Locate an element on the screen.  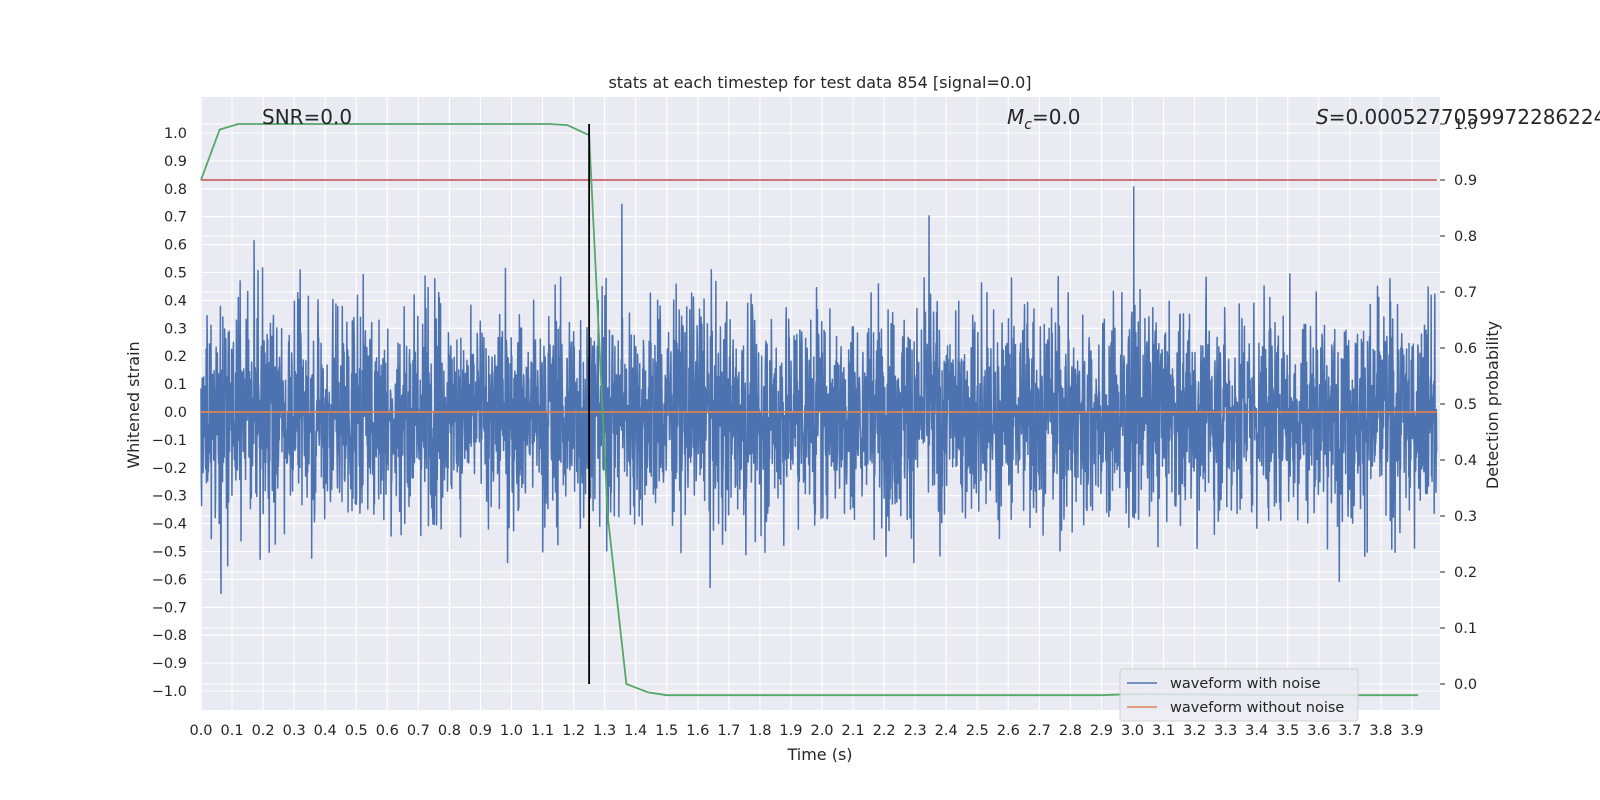
x-tick-label: 2.2 is located at coordinates (884, 731).